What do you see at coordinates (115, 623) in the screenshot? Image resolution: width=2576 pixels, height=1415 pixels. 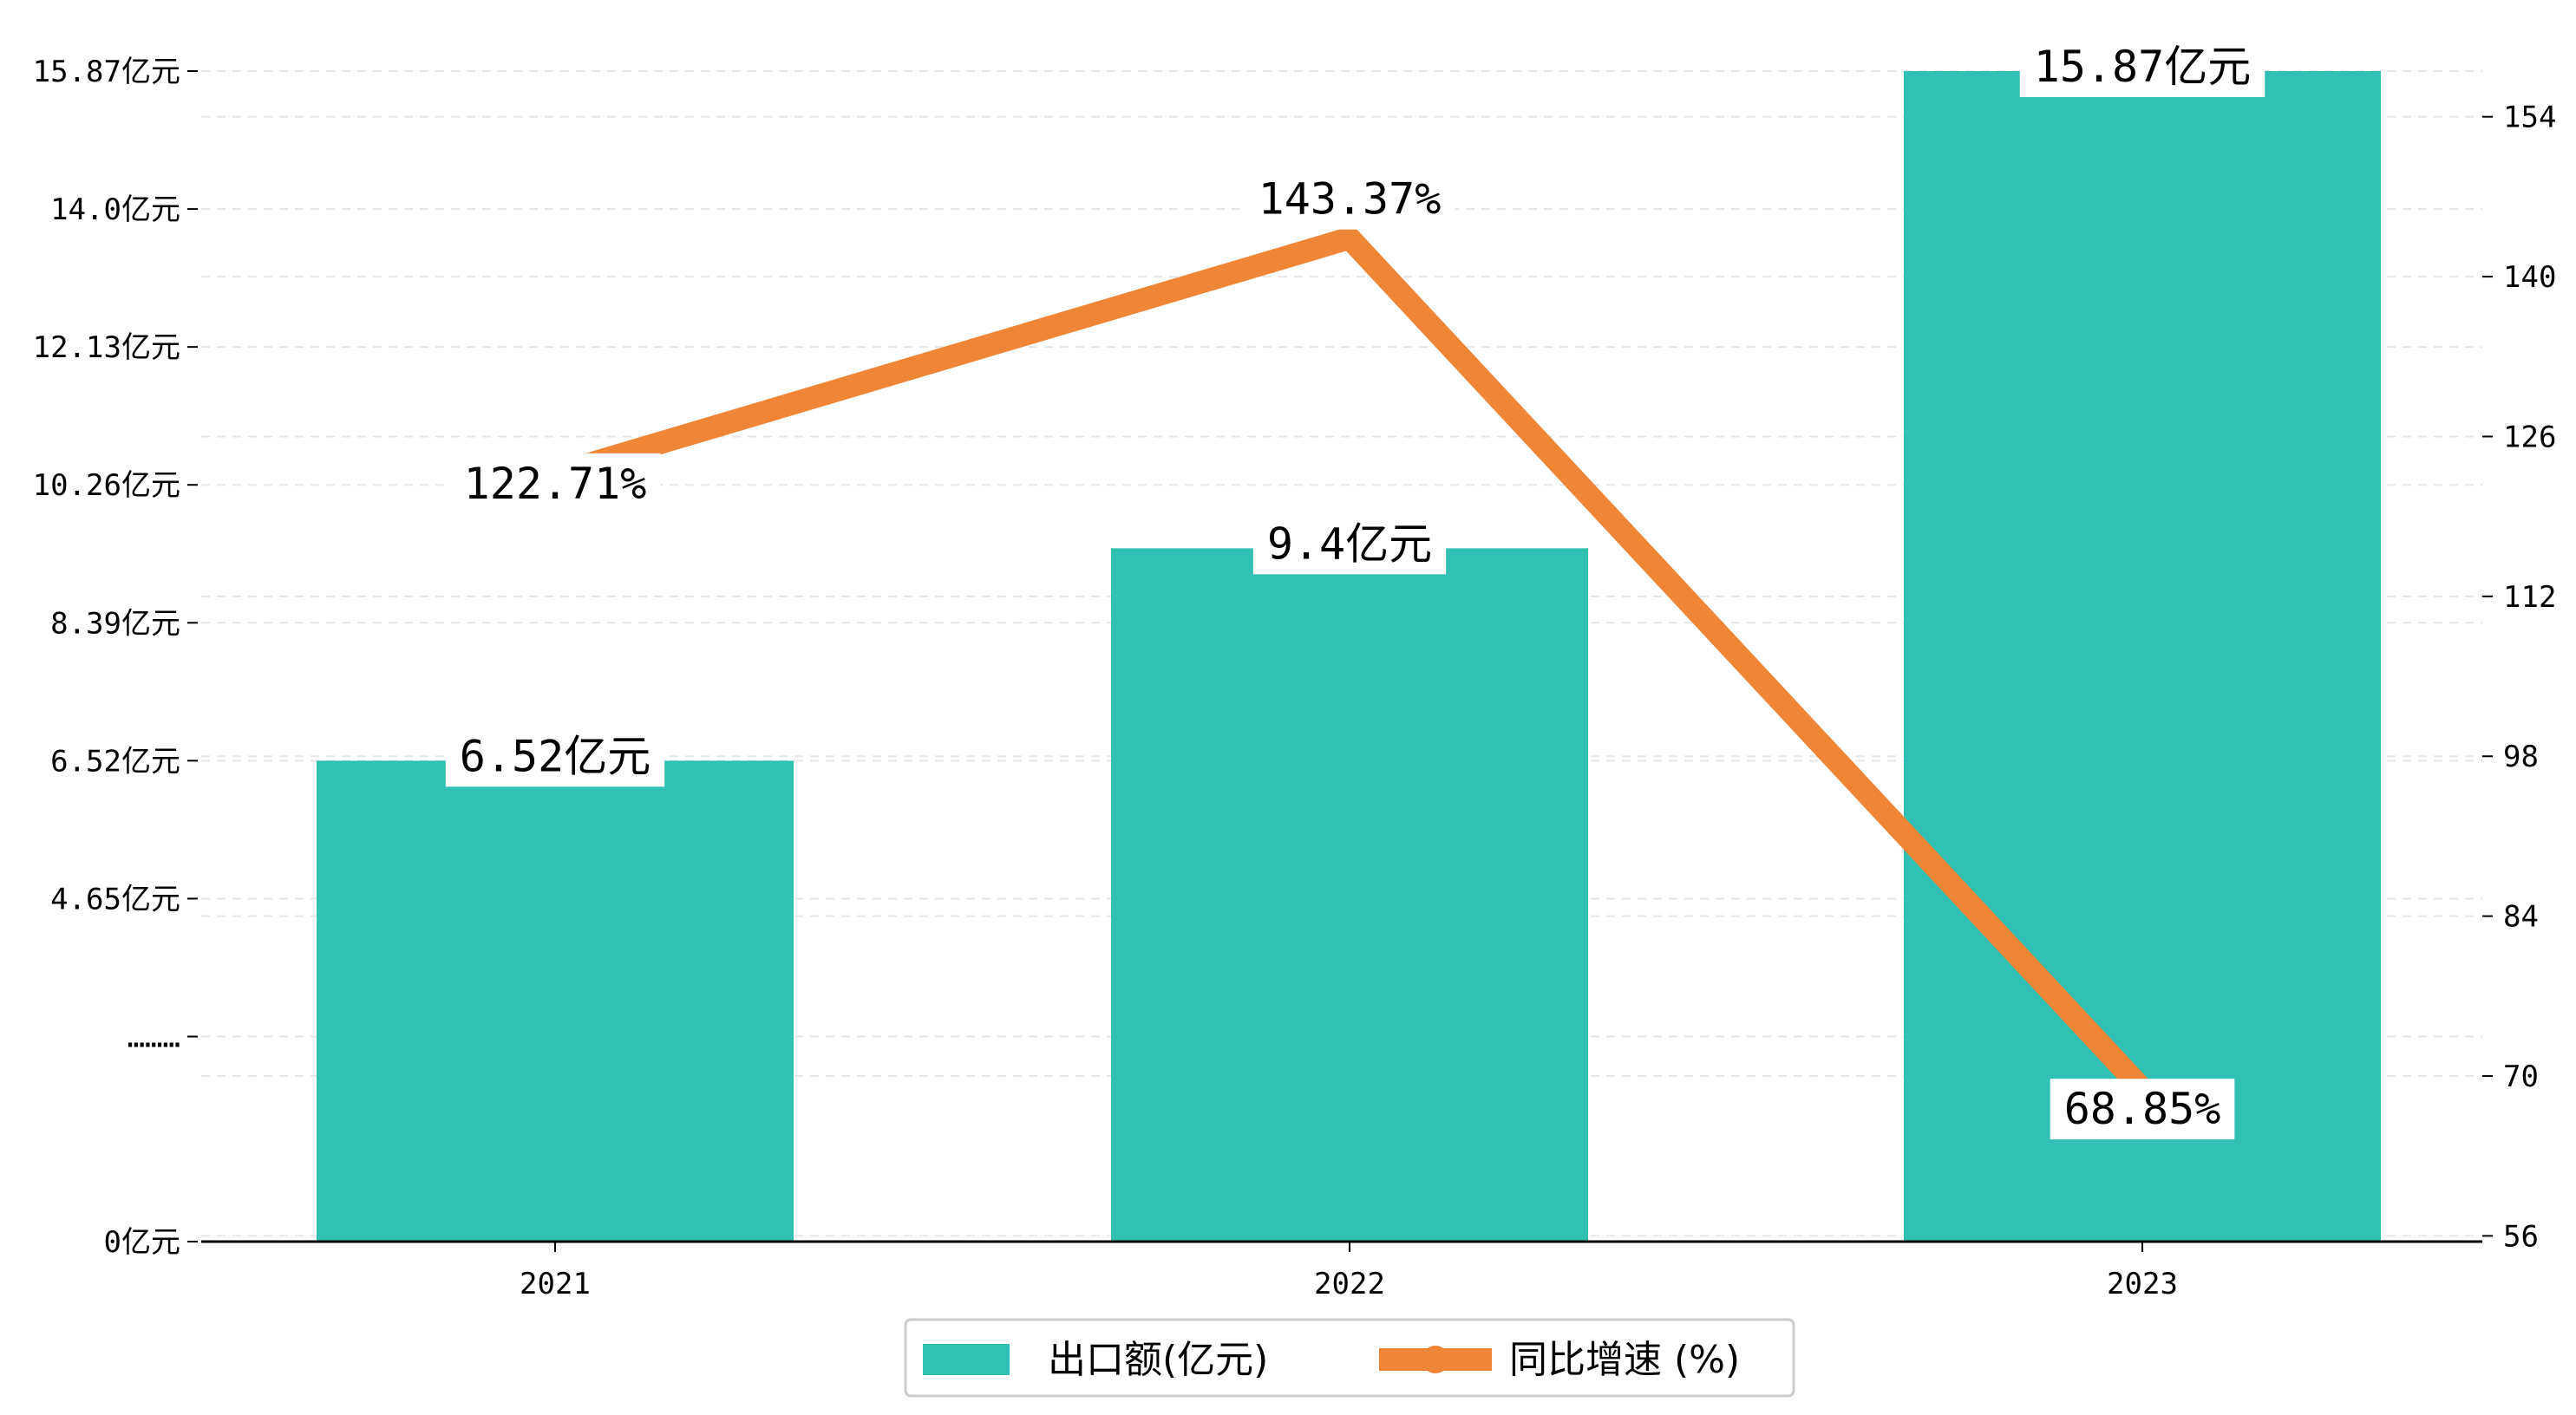 I see `left-y-tick-label: 8.39亿元` at bounding box center [115, 623].